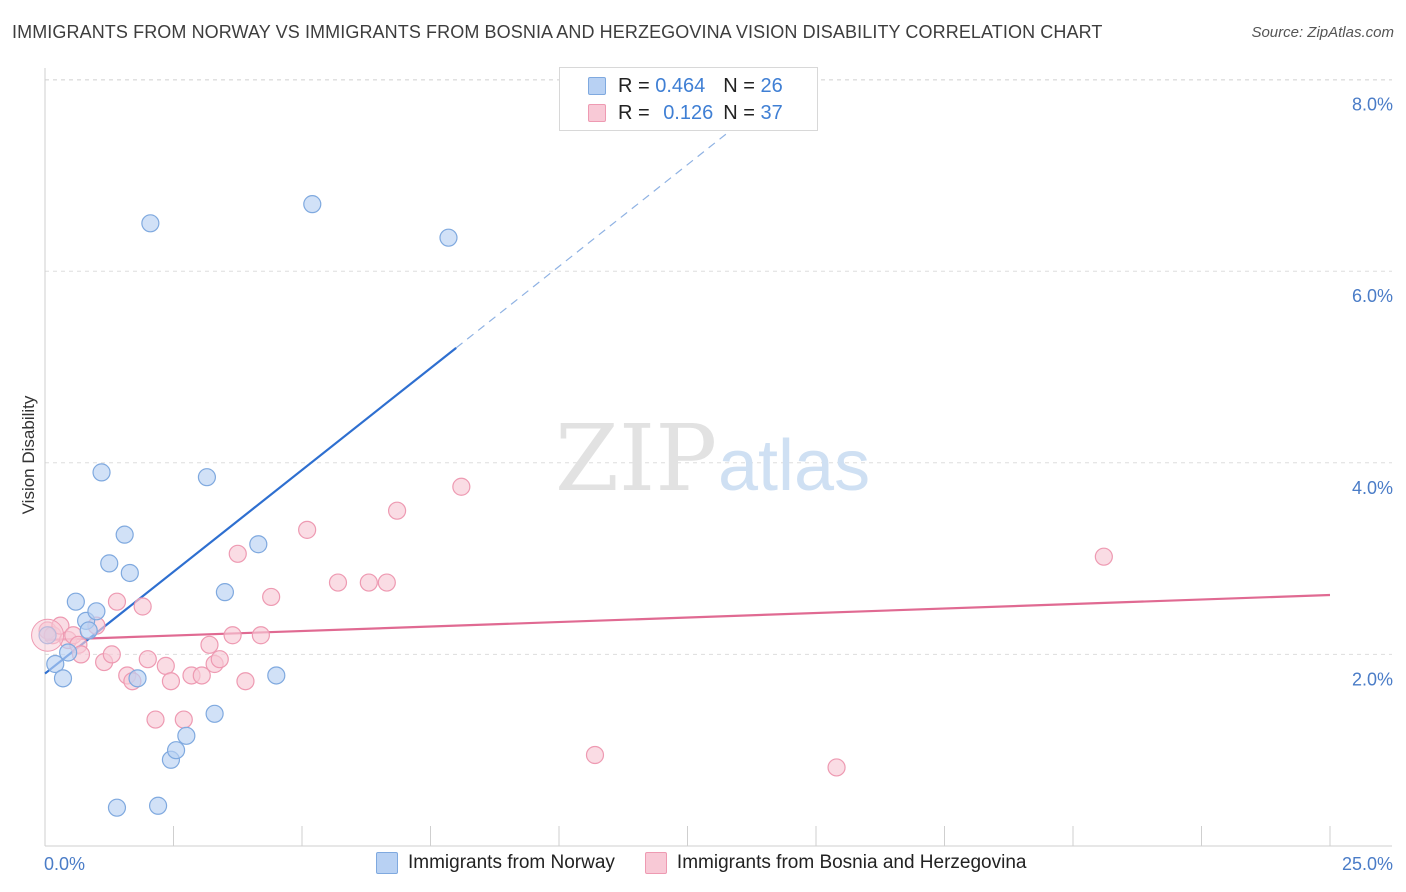 This screenshot has height=892, width=1406. I want to click on legend-item-bosnia: Immigrants from Bosnia and Herzegovina, so click(835, 863).